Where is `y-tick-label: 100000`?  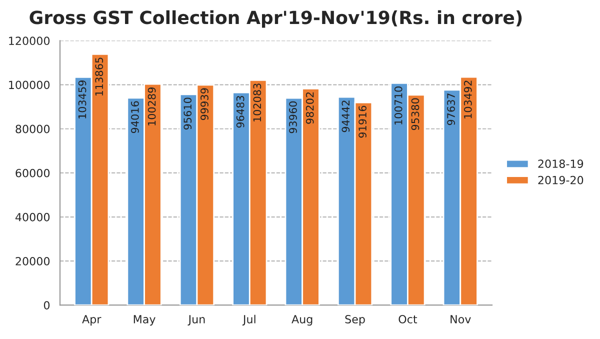
y-tick-label: 100000 is located at coordinates (29, 85).